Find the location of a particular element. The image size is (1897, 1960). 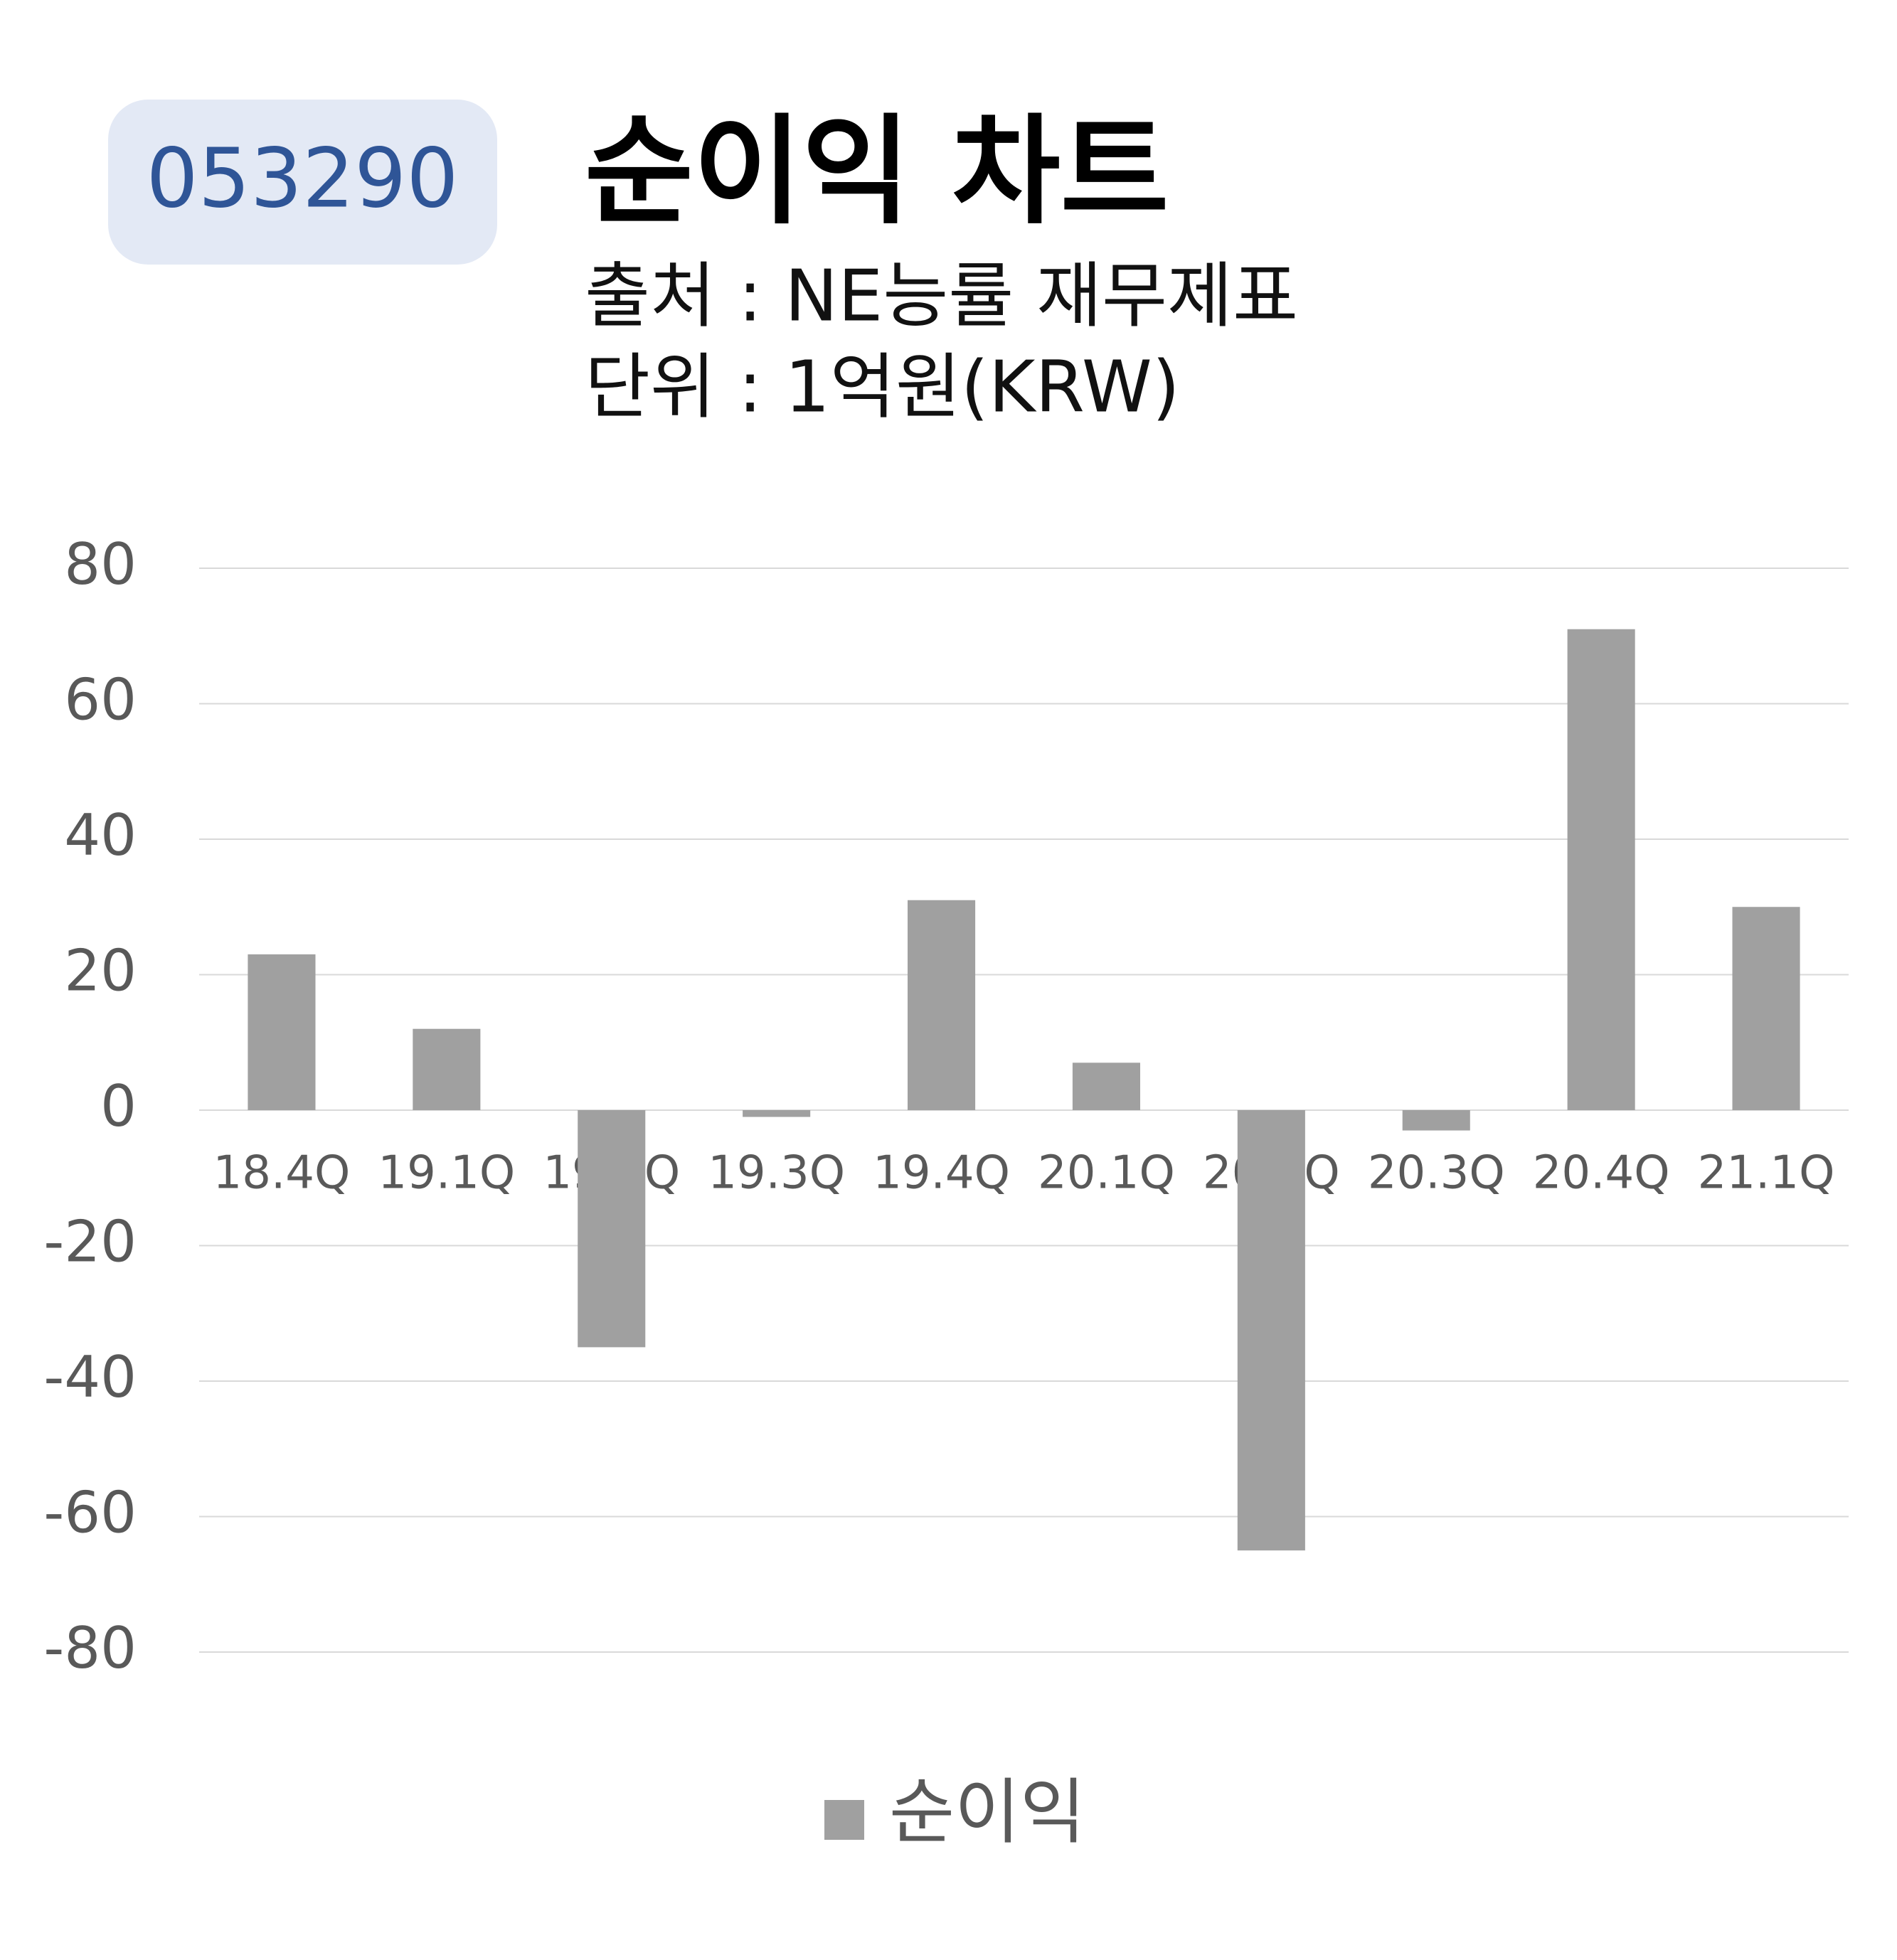

y-tick-label: -80 is located at coordinates (90, 1648).